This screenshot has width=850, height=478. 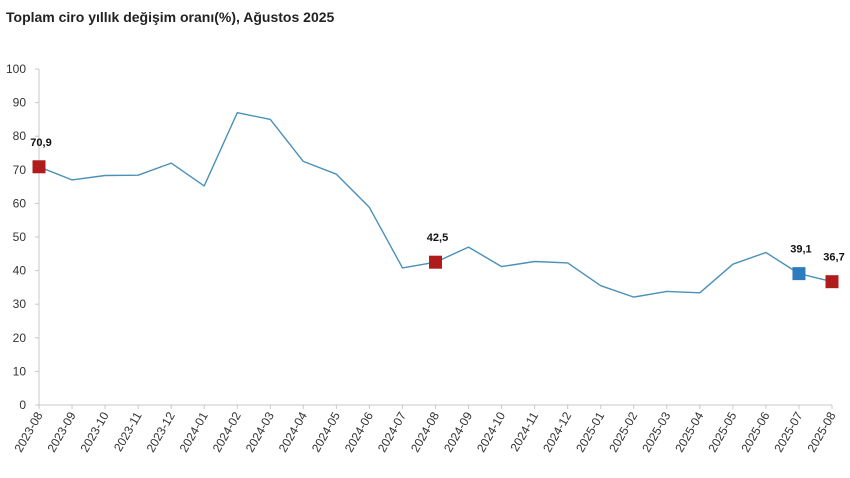 I want to click on y-tick-label: 60, so click(x=20, y=203).